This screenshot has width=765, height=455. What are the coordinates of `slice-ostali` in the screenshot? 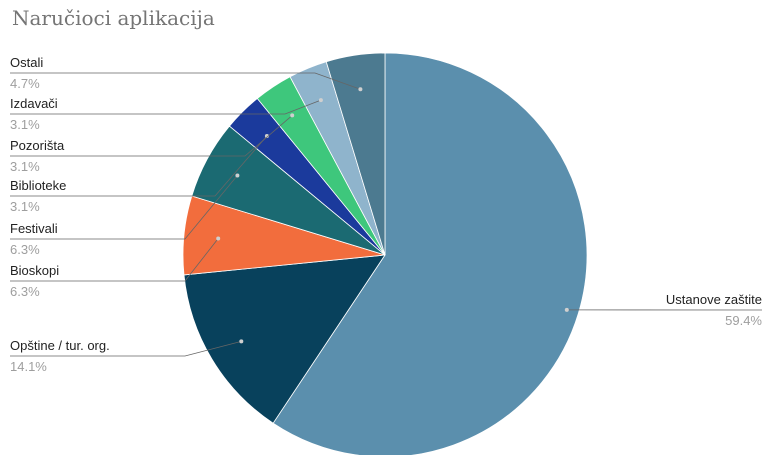 It's located at (355, 154).